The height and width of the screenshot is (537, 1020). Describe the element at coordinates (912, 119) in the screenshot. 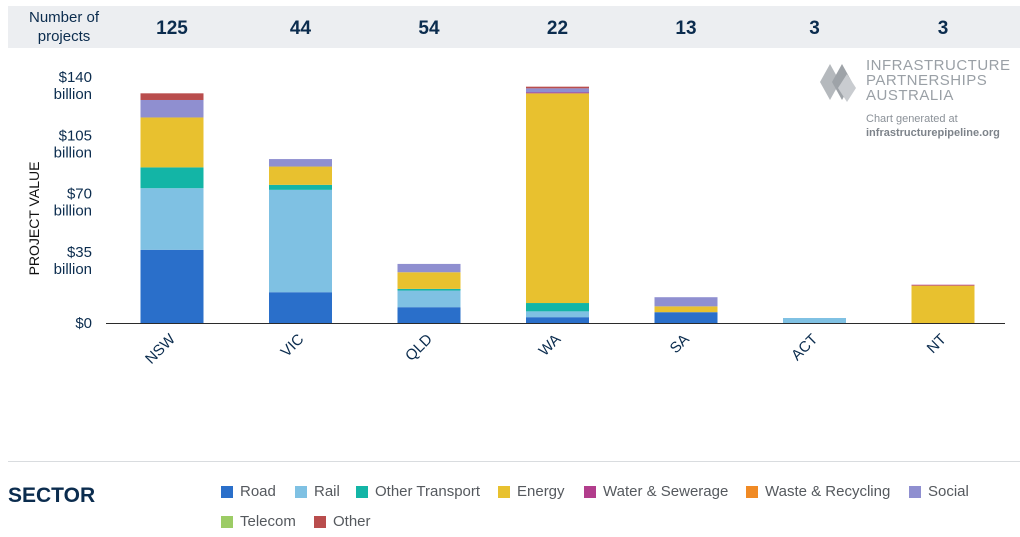

I see `chart-generated-label: Chart generated at` at that location.